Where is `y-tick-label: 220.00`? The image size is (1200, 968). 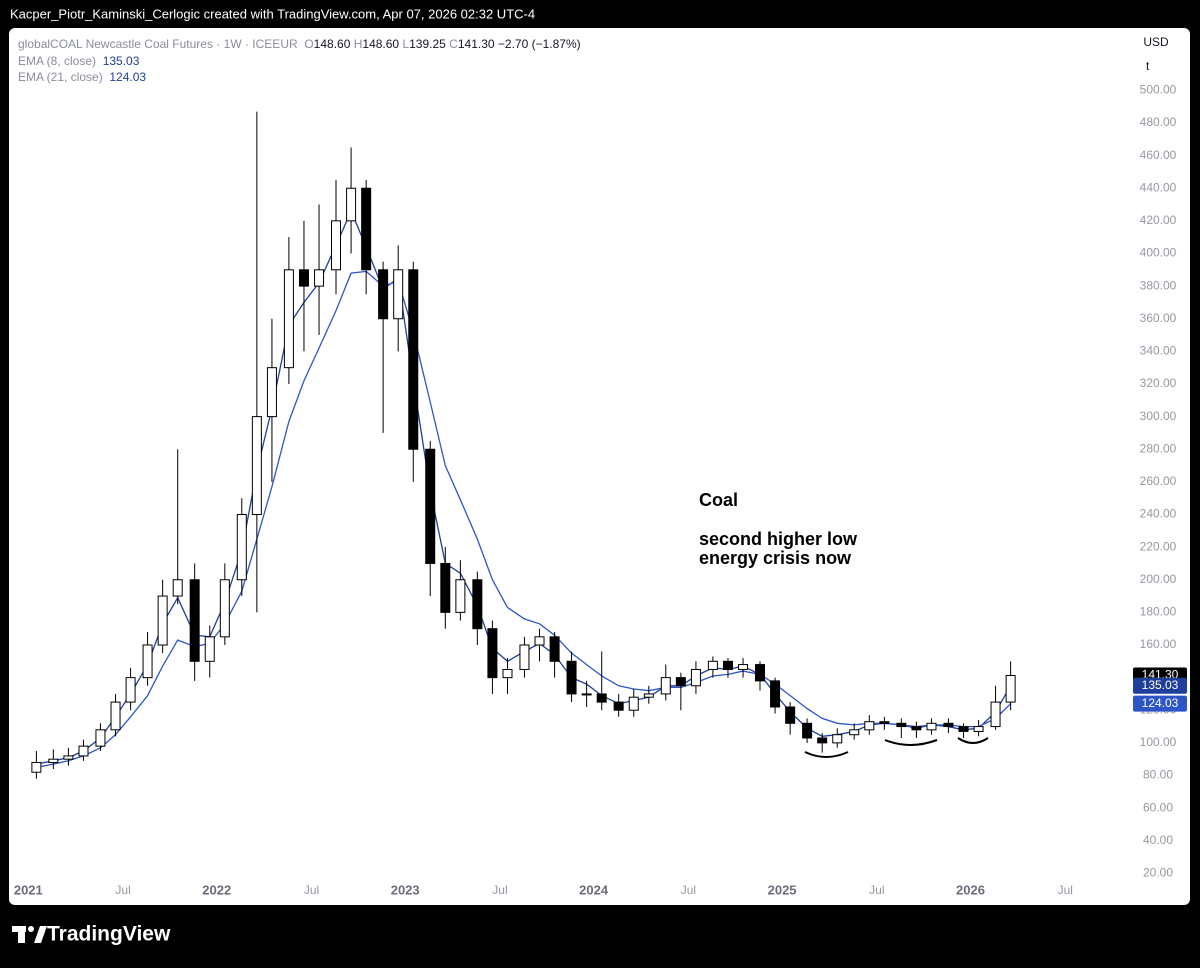 y-tick-label: 220.00 is located at coordinates (1158, 546).